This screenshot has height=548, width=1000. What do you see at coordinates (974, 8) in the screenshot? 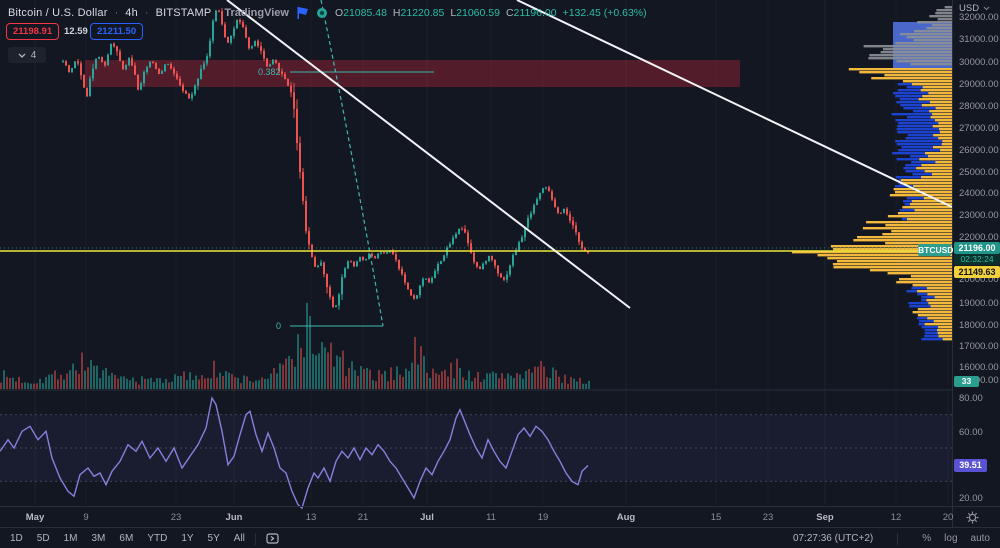
I see `currency-selector: USD` at bounding box center [974, 8].